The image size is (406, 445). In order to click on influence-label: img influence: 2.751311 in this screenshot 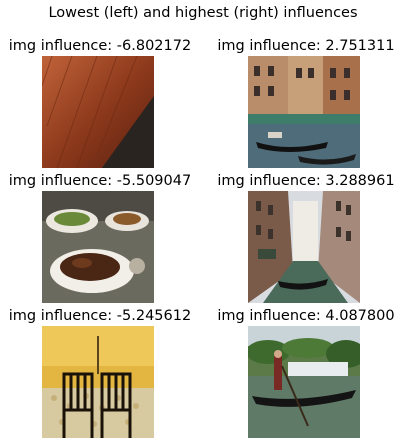, I will do `click(306, 46)`.